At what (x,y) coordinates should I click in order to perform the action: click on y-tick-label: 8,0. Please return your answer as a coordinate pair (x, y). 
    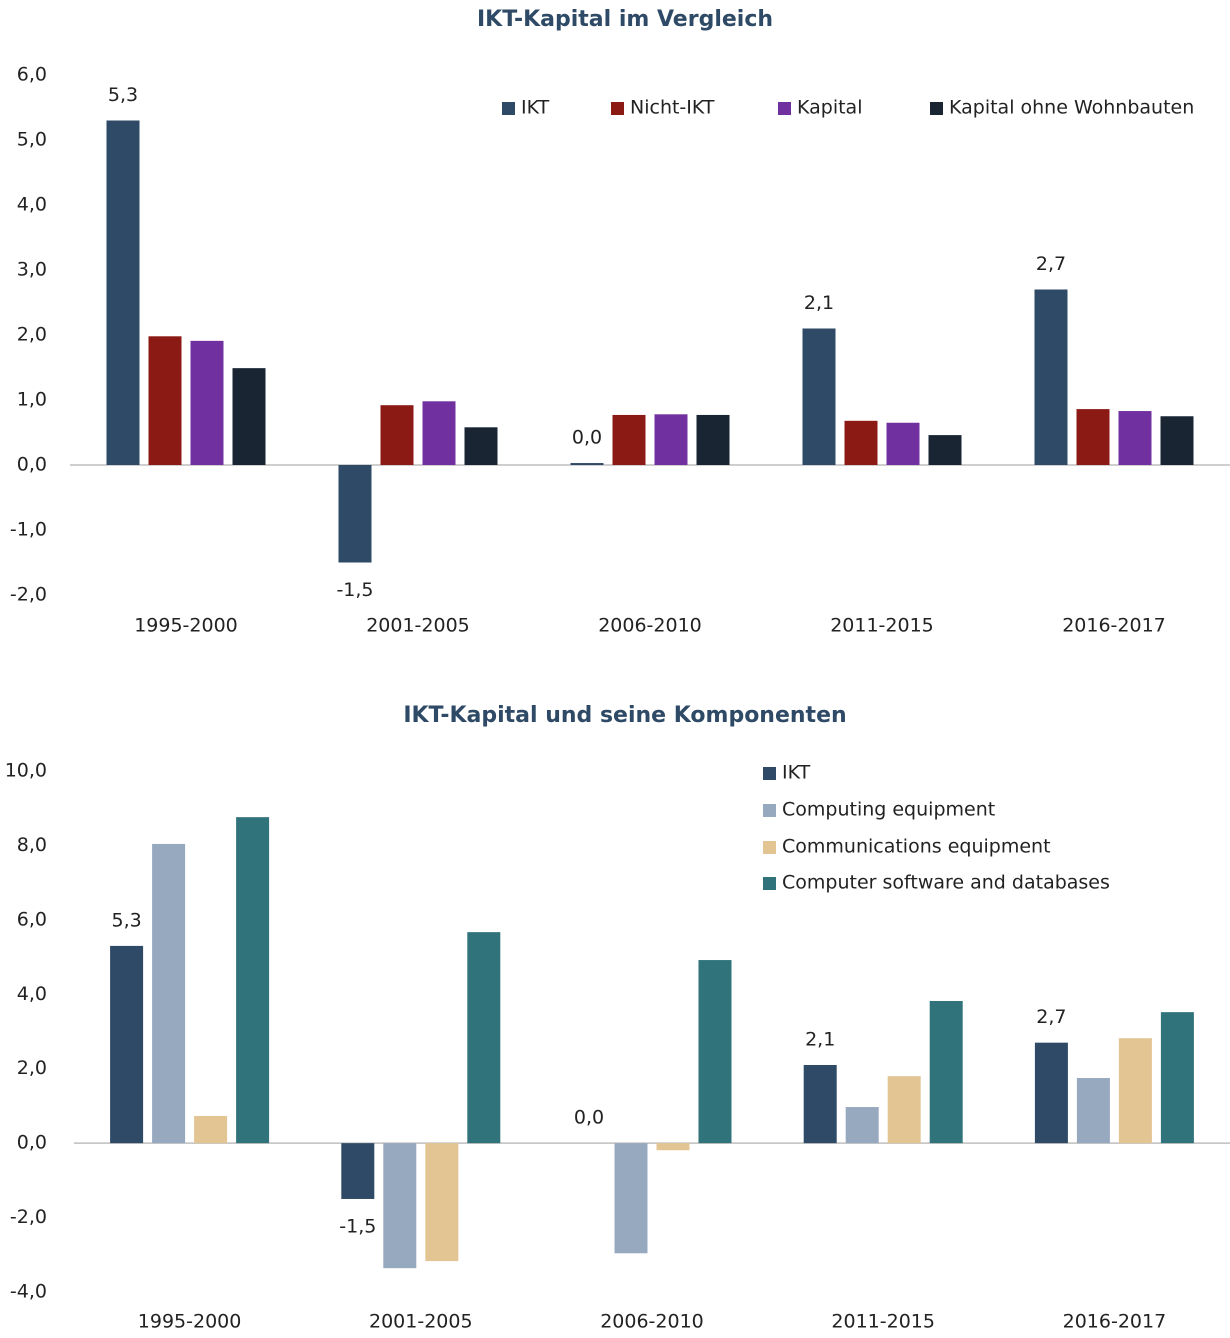
    Looking at the image, I should click on (32, 845).